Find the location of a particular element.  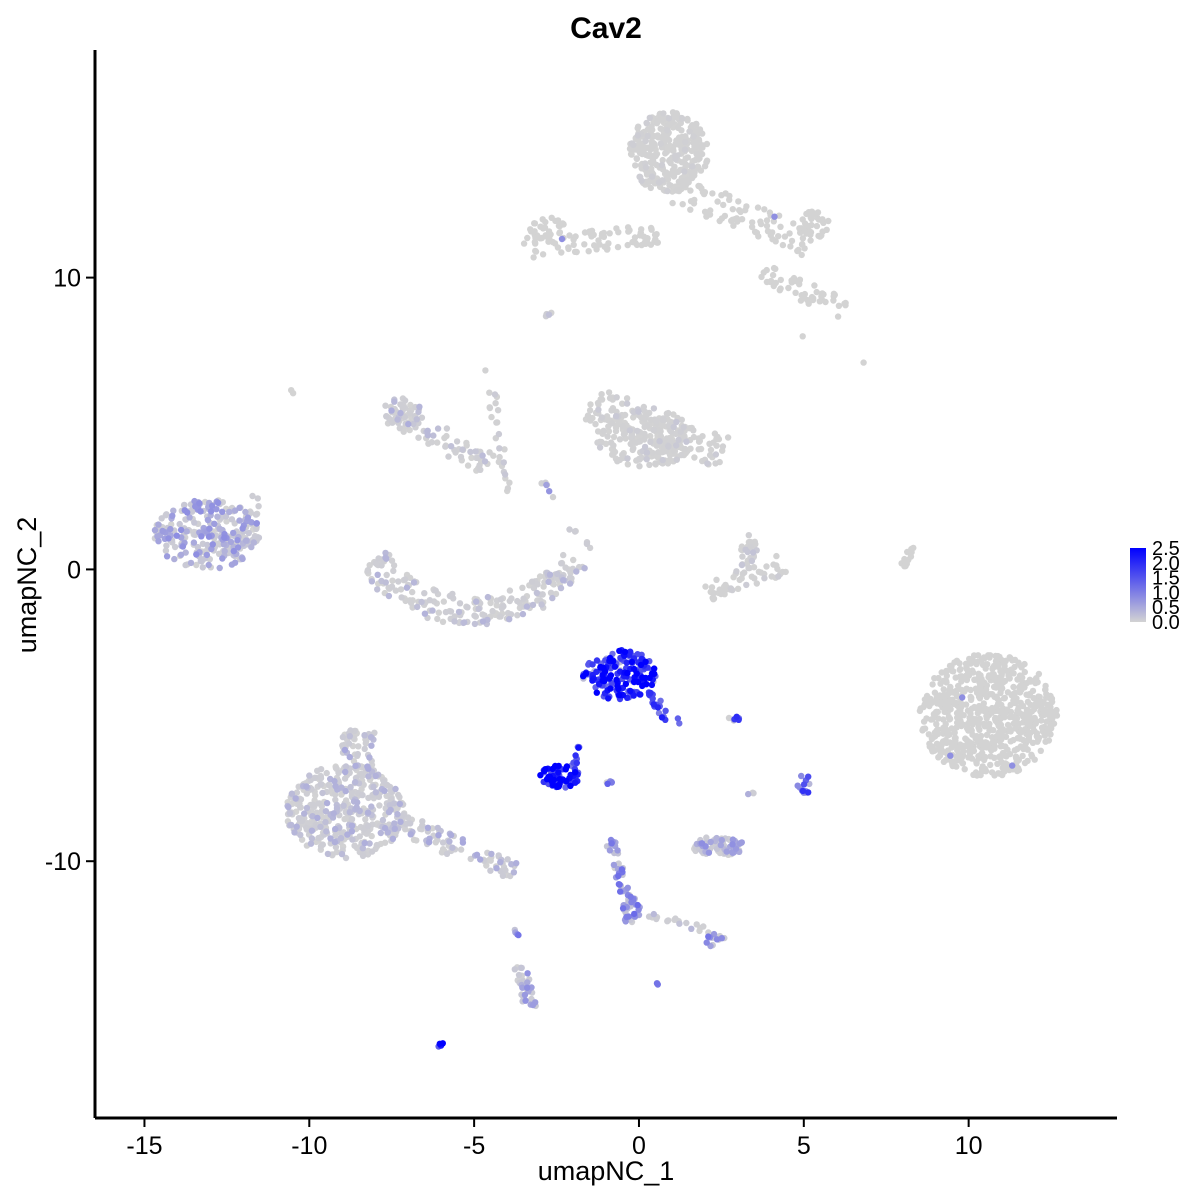

legend-label: 1.0 is located at coordinates (1166, 593).